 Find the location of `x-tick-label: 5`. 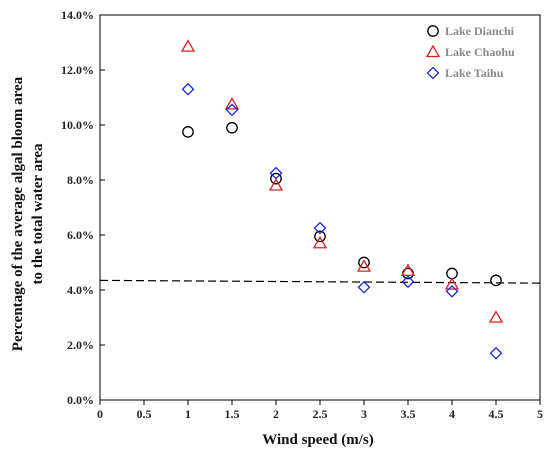

x-tick-label: 5 is located at coordinates (540, 414).